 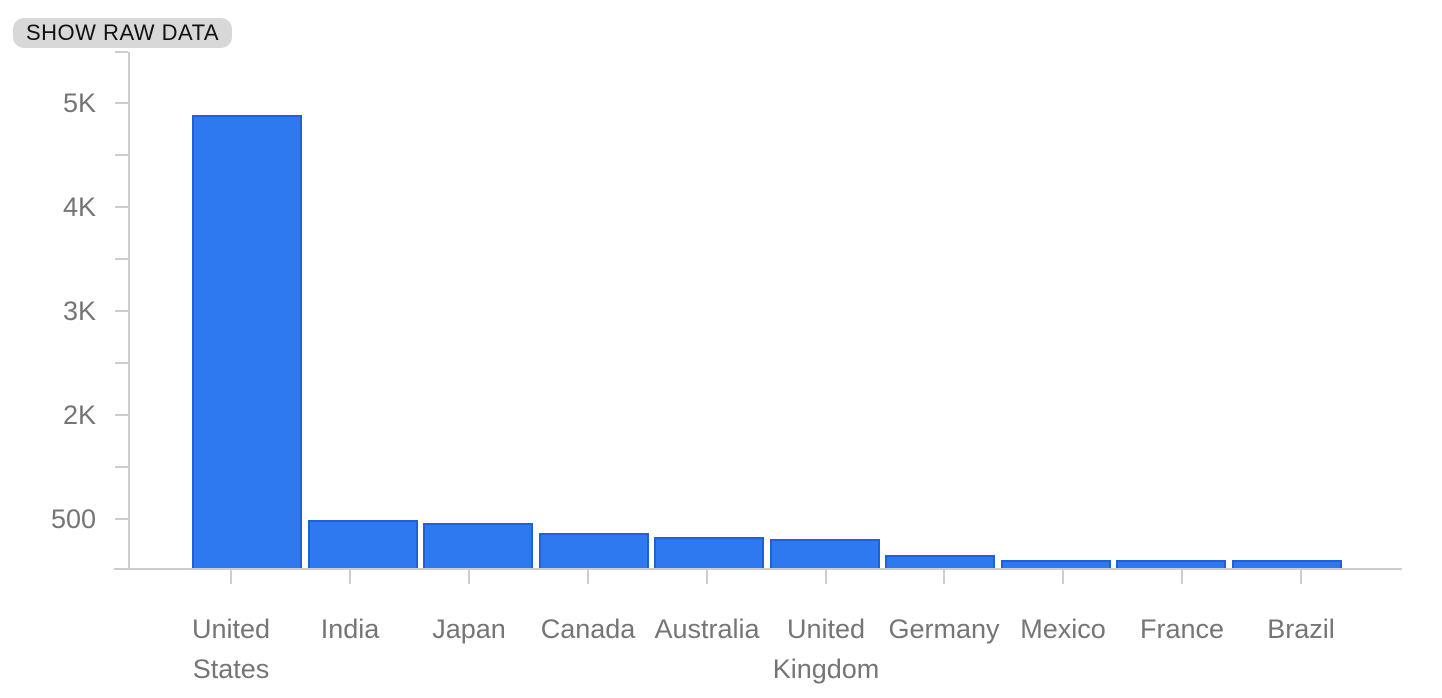 I want to click on bar-brazil, so click(x=1287, y=564).